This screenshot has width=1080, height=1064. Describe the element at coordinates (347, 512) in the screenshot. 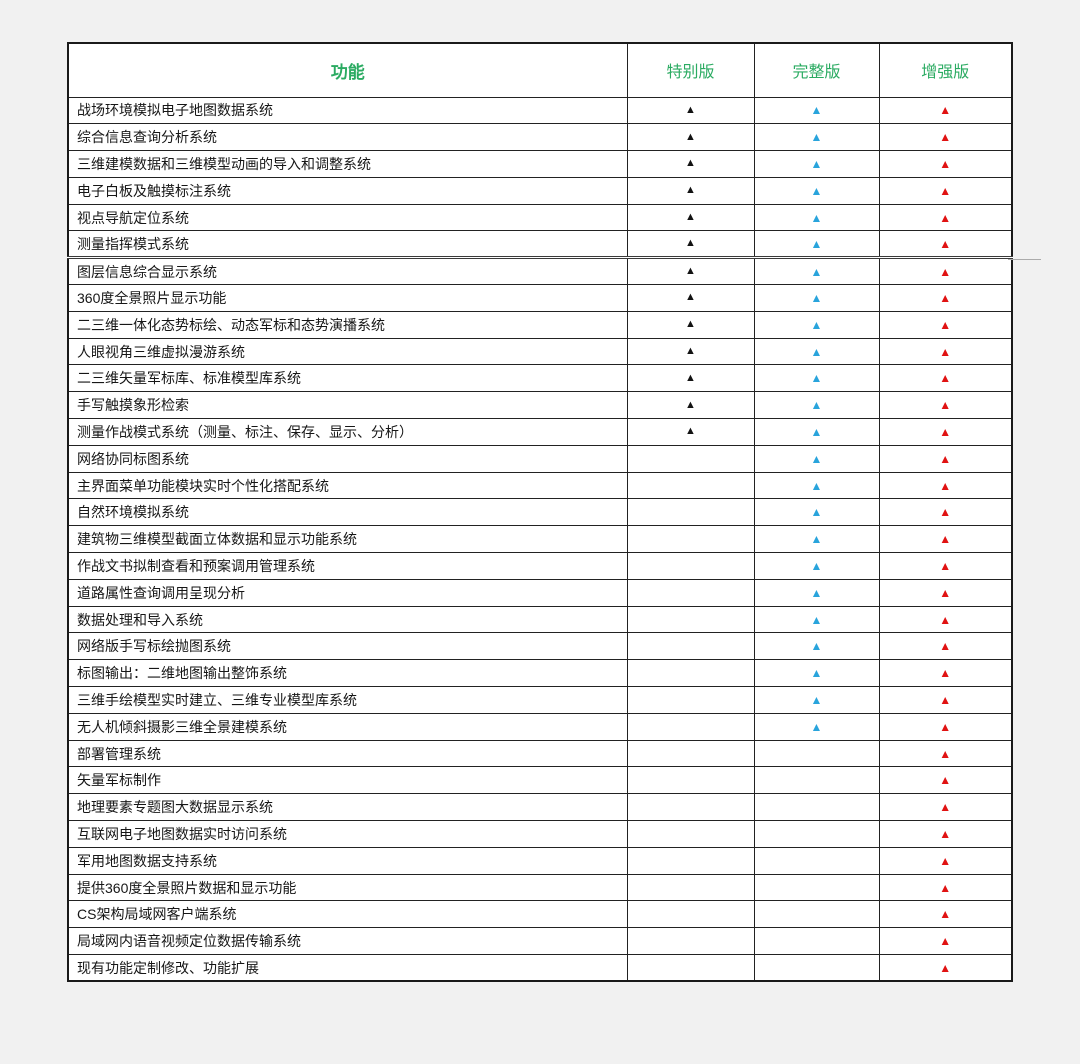

I see `feature-label: 自然环境模拟系统` at that location.